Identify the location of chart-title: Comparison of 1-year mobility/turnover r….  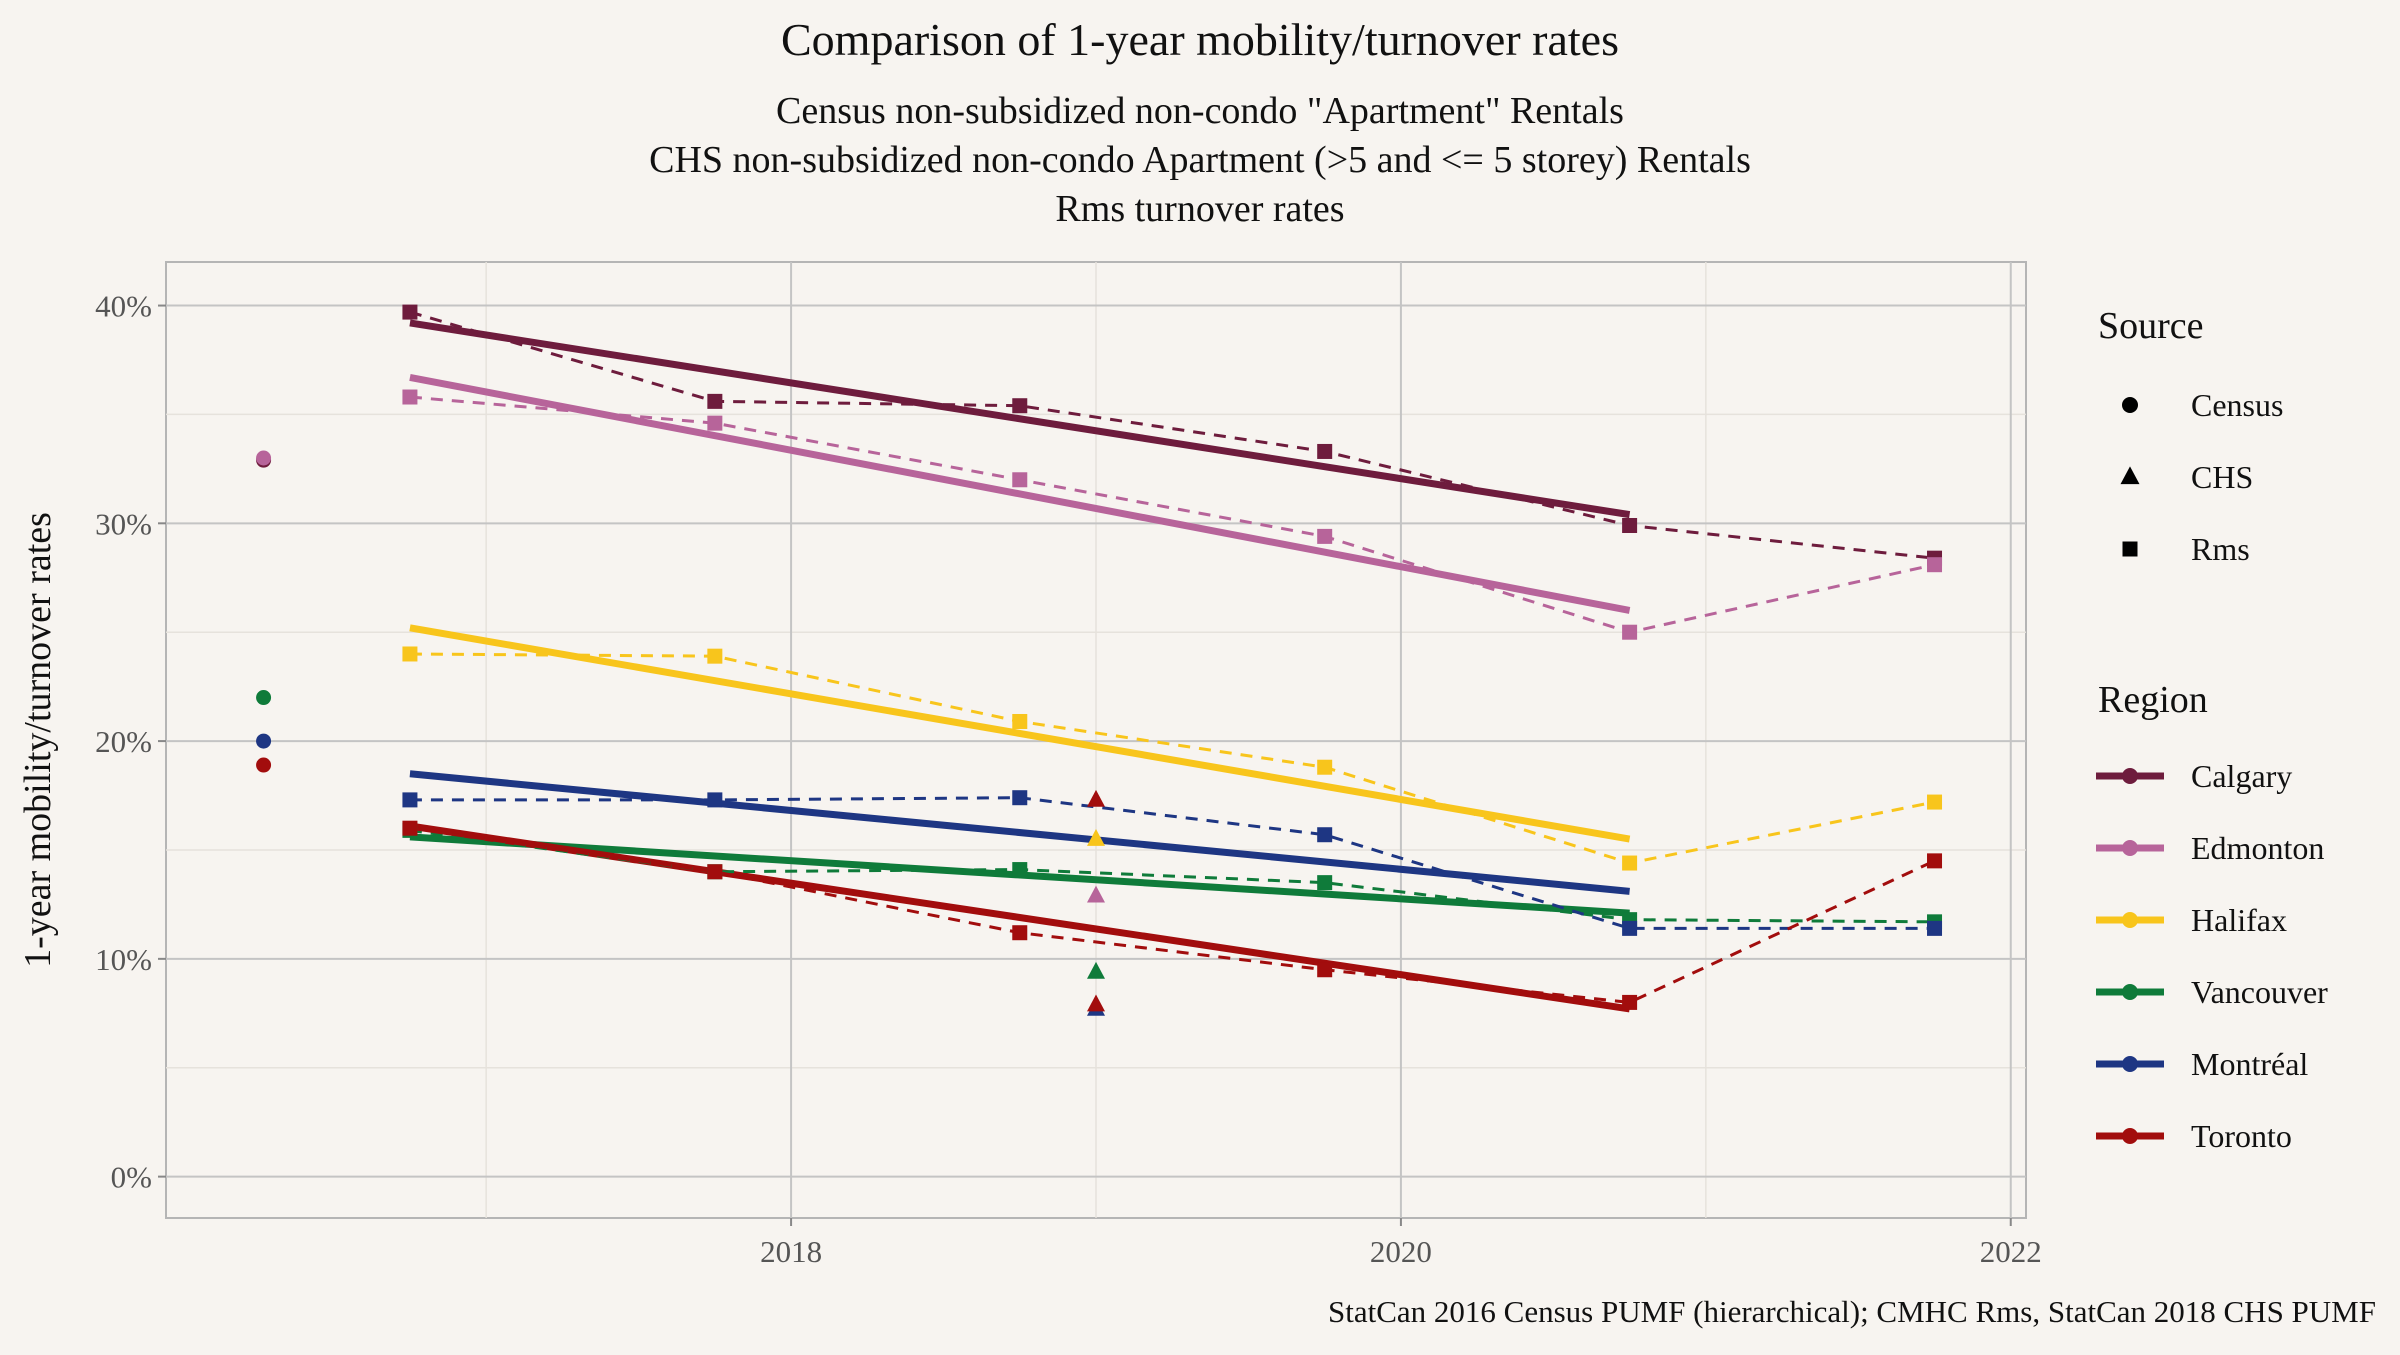
(1200, 39).